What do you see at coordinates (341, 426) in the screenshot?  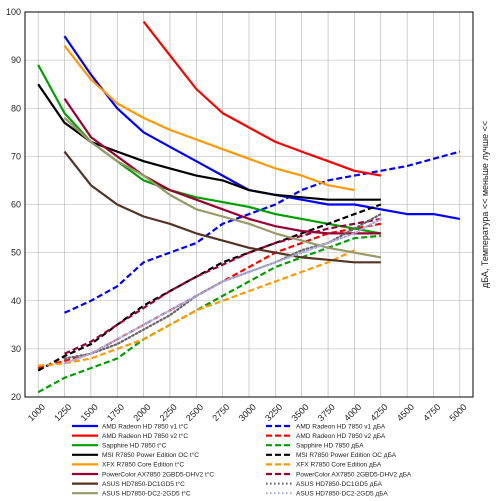 I see `legend-label: AMD Radeon HD 7850 v1 дБА` at bounding box center [341, 426].